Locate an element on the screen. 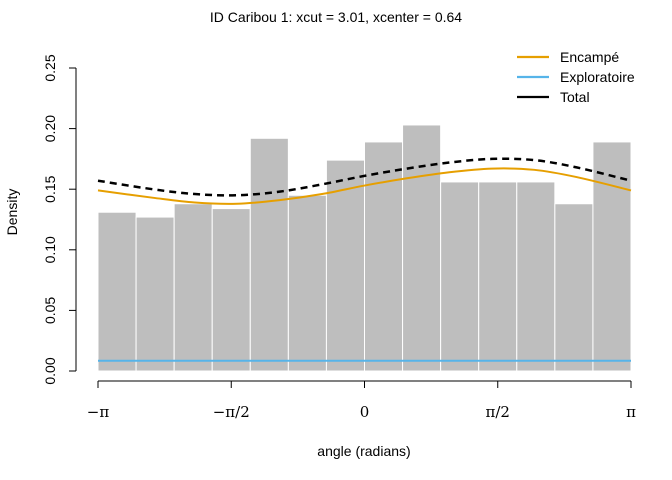 The width and height of the screenshot is (672, 480). series-line-encamp- is located at coordinates (364, 186).